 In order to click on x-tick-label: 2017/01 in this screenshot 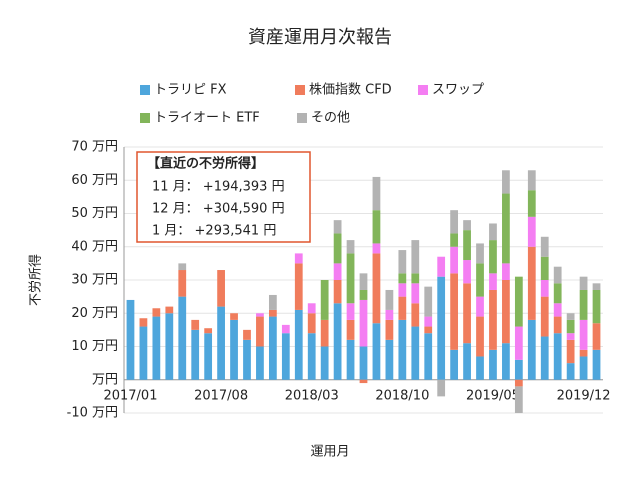, I will do `click(130, 396)`.